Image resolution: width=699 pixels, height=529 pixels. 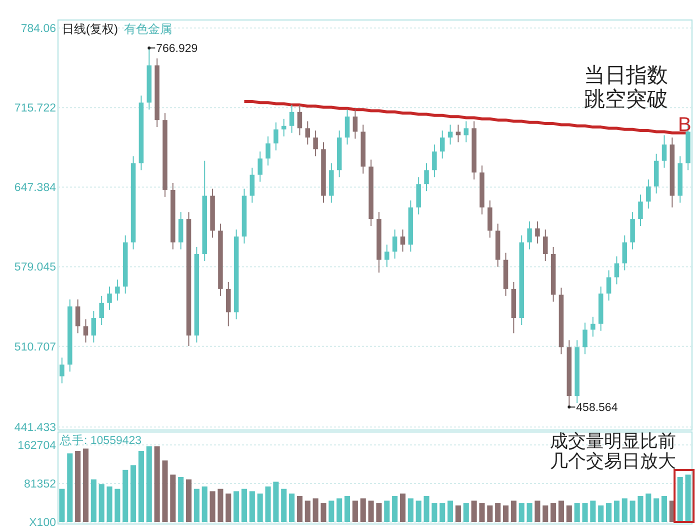 I want to click on chart-title: 总手: 10559423, so click(x=100, y=440).